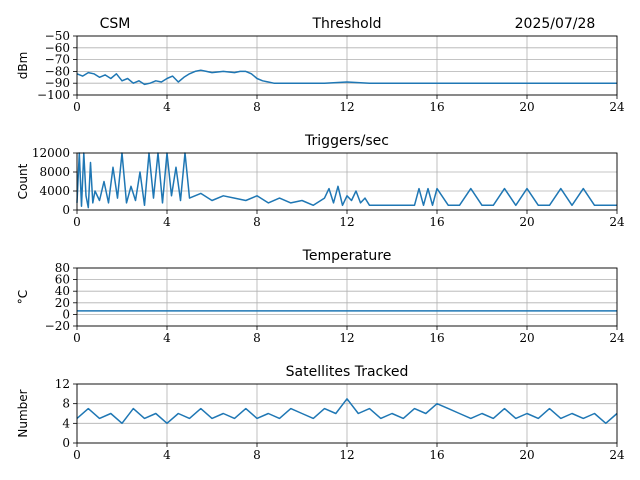 Image resolution: width=640 pixels, height=480 pixels. What do you see at coordinates (62, 280) in the screenshot?
I see `y-tick-label: 60` at bounding box center [62, 280].